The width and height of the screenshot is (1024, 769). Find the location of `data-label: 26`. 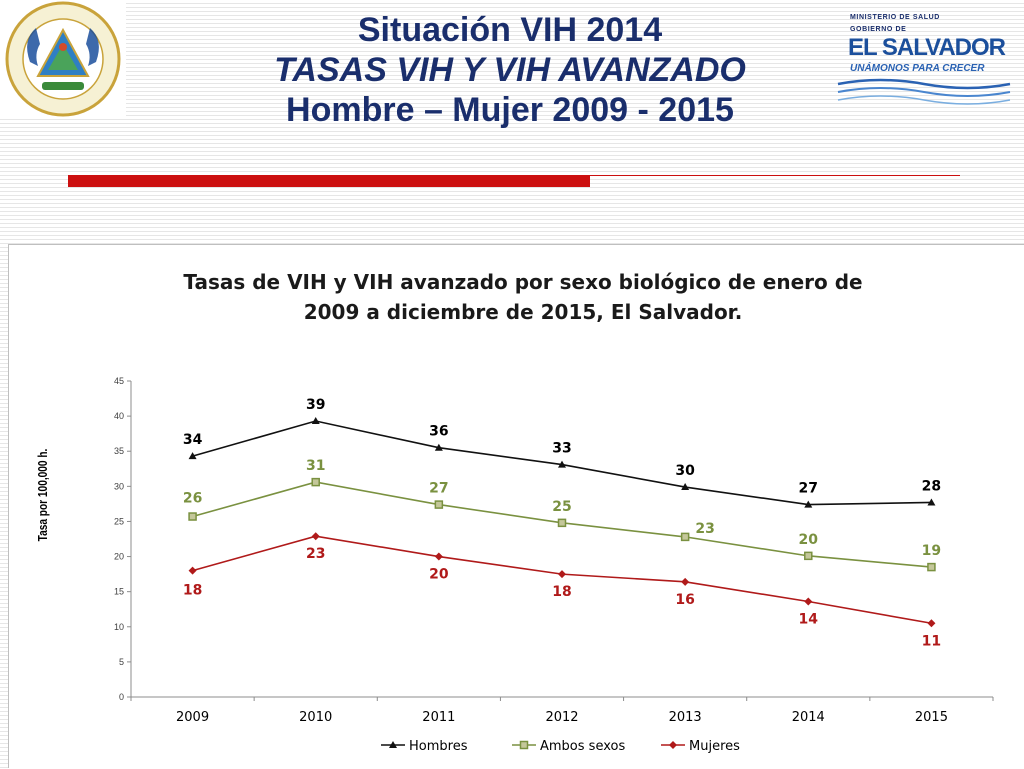

data-label: 26 is located at coordinates (192, 499).